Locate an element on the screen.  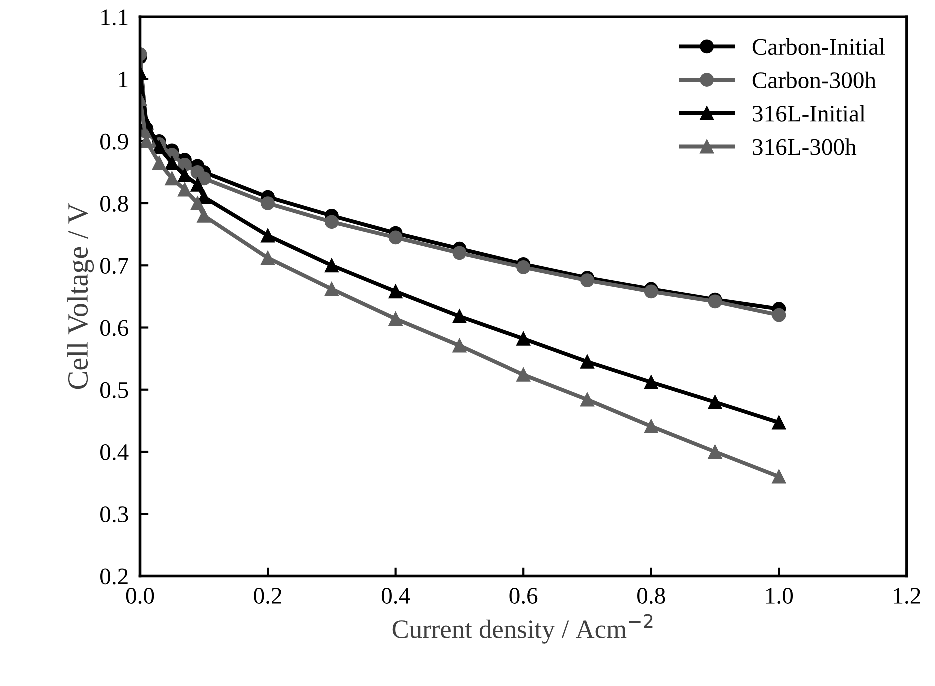
x-tick-label: 0.8 is located at coordinates (652, 596).